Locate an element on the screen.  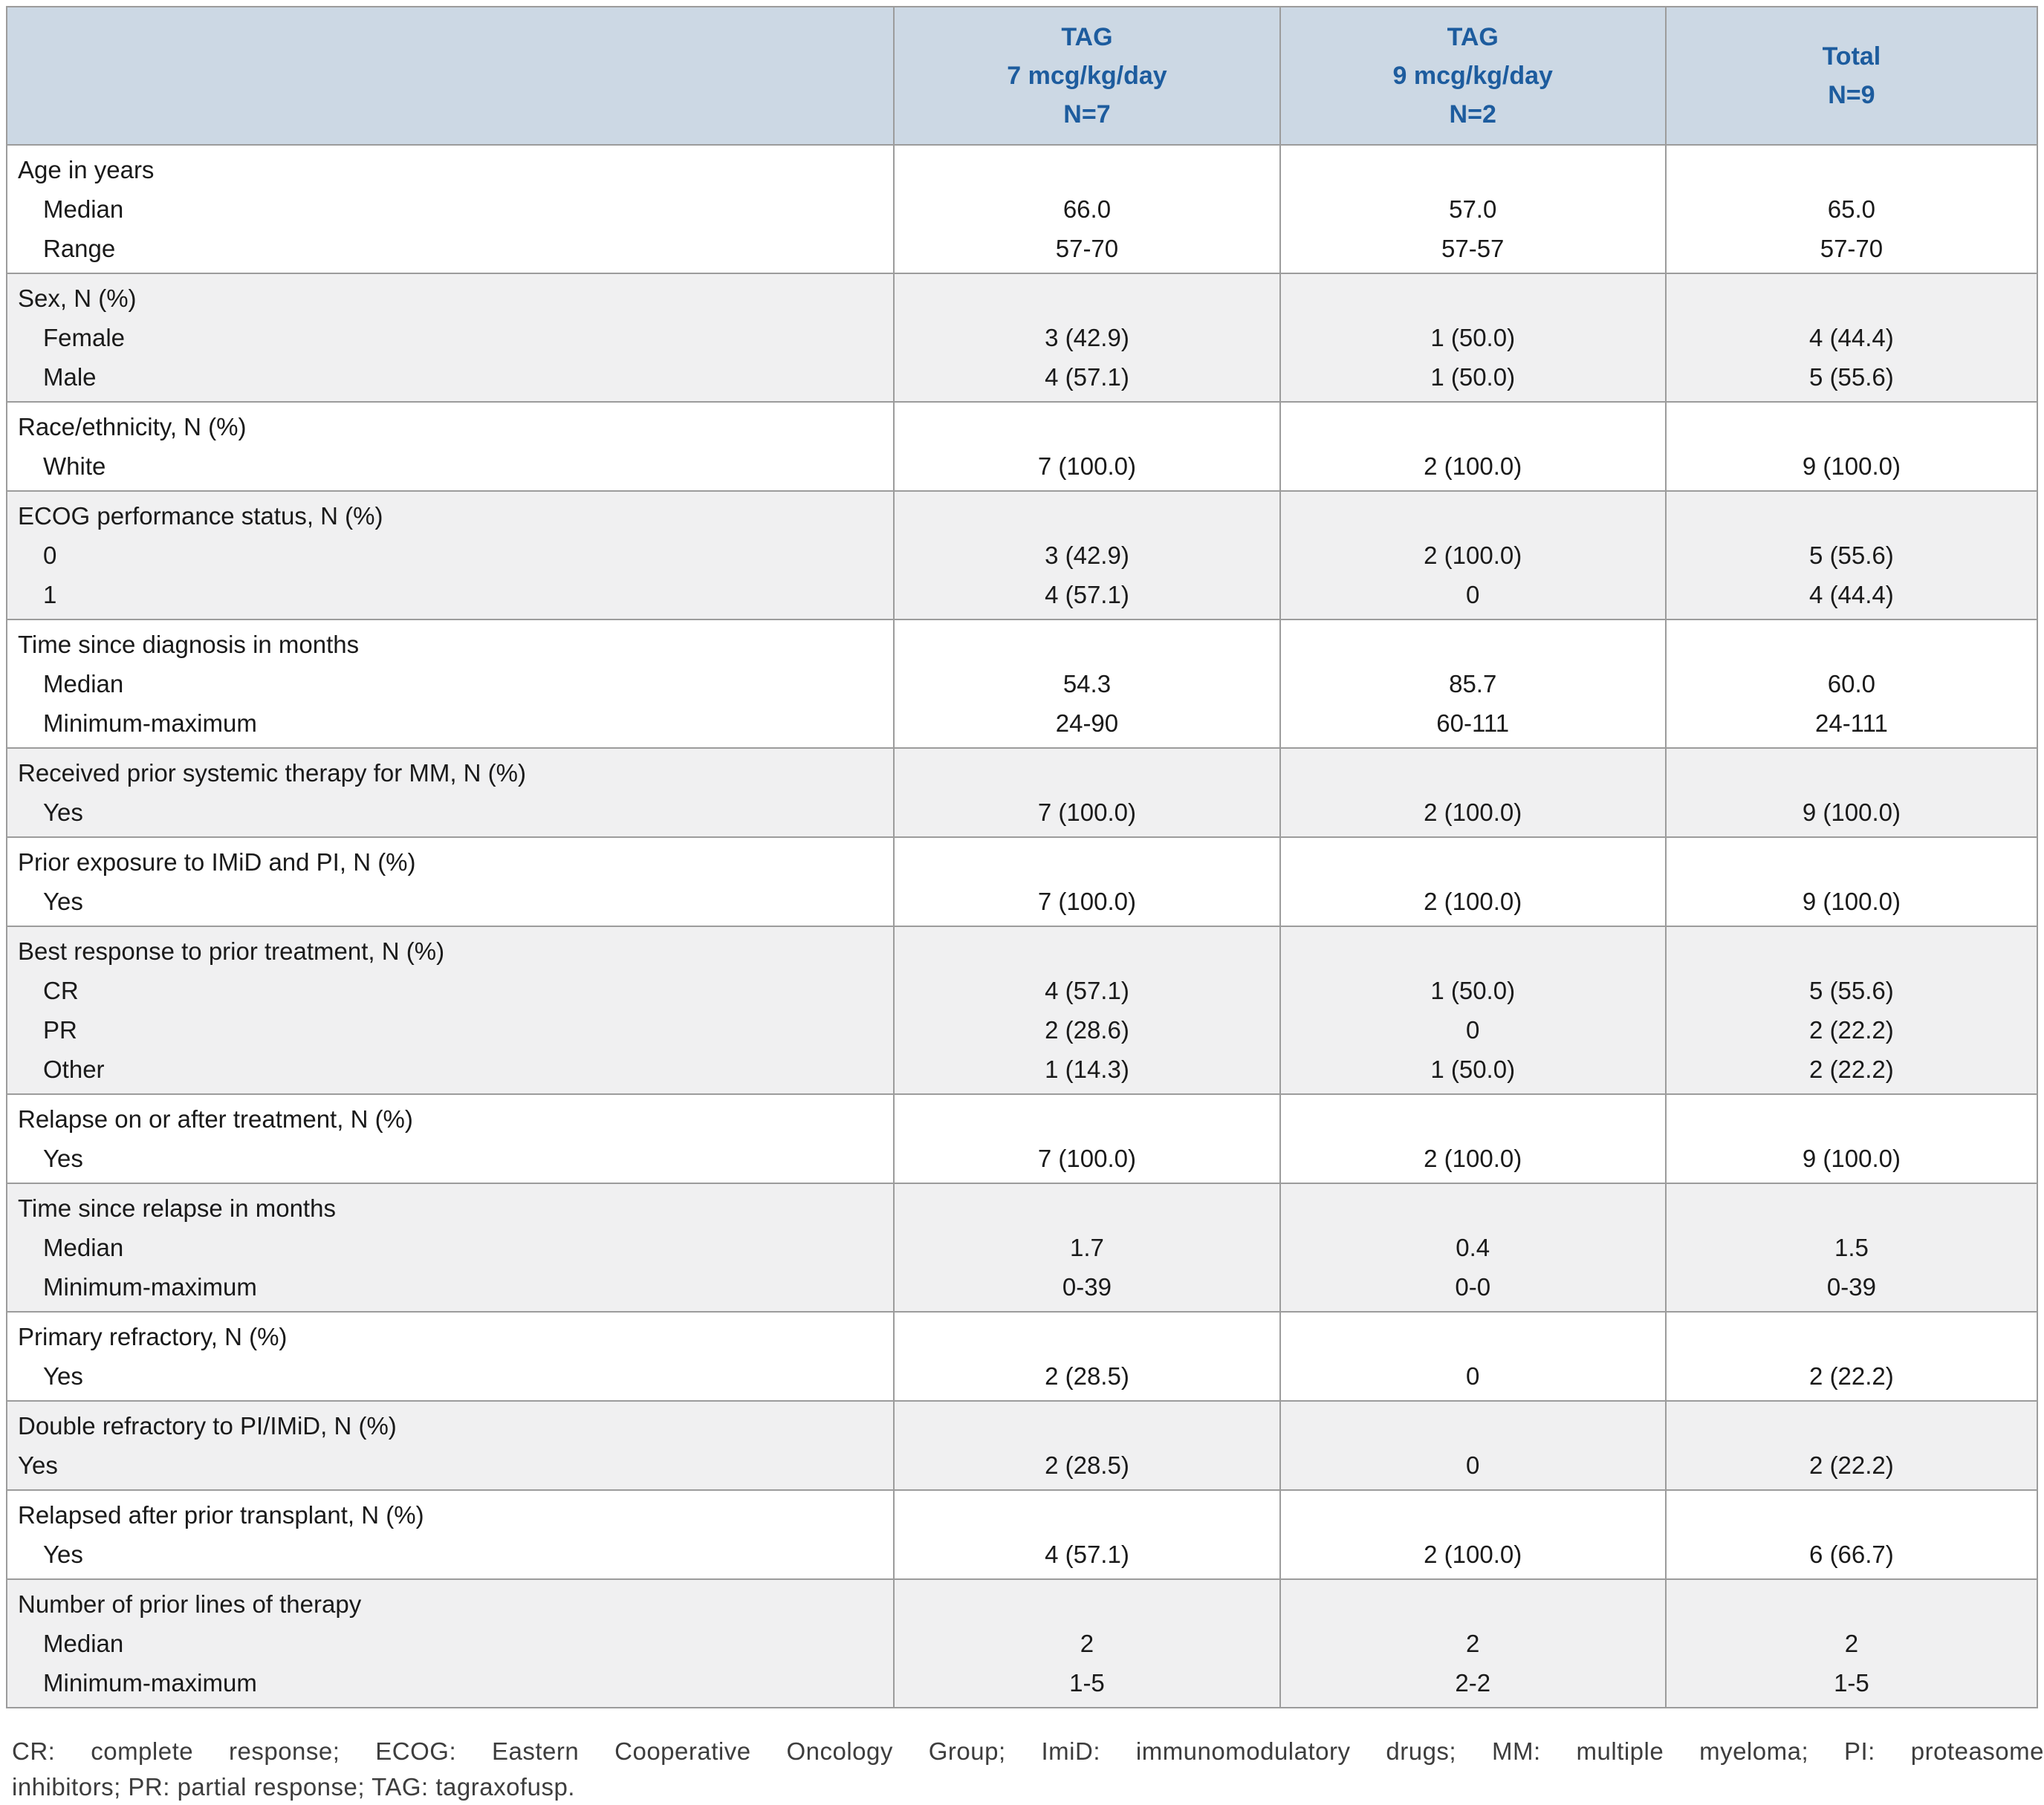
data-cell: 3 (42.9) 4 (57.1) is located at coordinates (1087, 338).